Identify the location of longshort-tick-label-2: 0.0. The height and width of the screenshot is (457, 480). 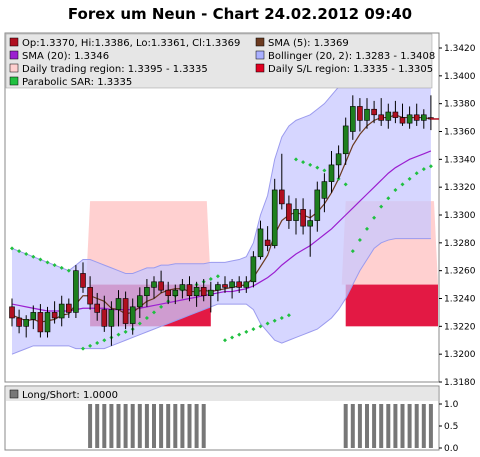
(451, 449).